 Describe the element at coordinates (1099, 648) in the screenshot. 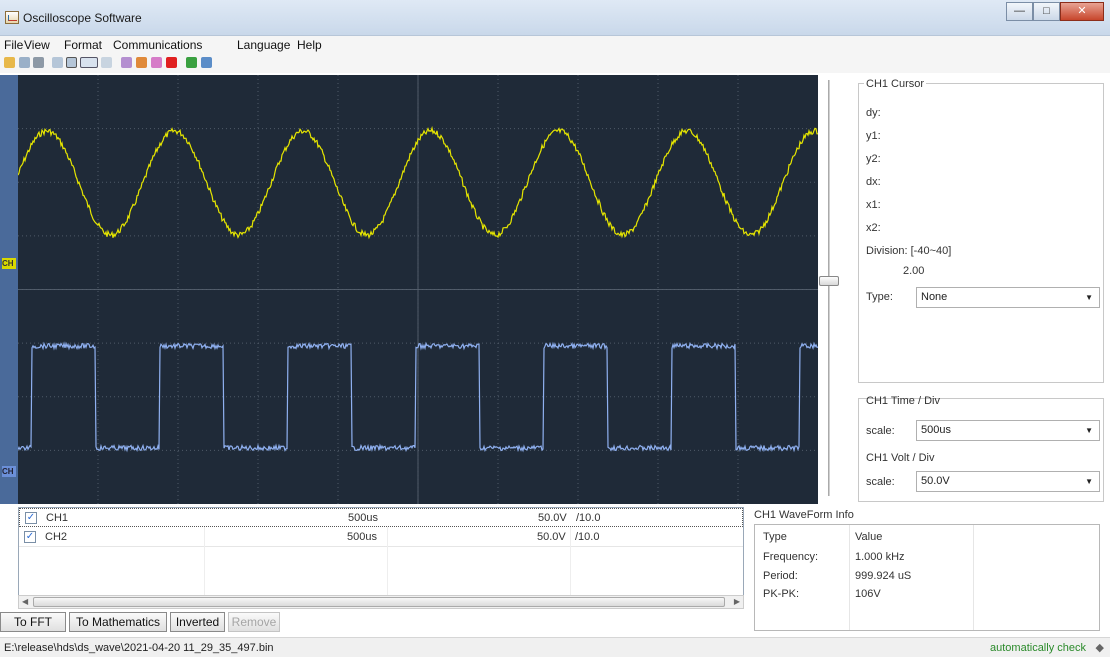

I see `connection-icon: ◆` at that location.